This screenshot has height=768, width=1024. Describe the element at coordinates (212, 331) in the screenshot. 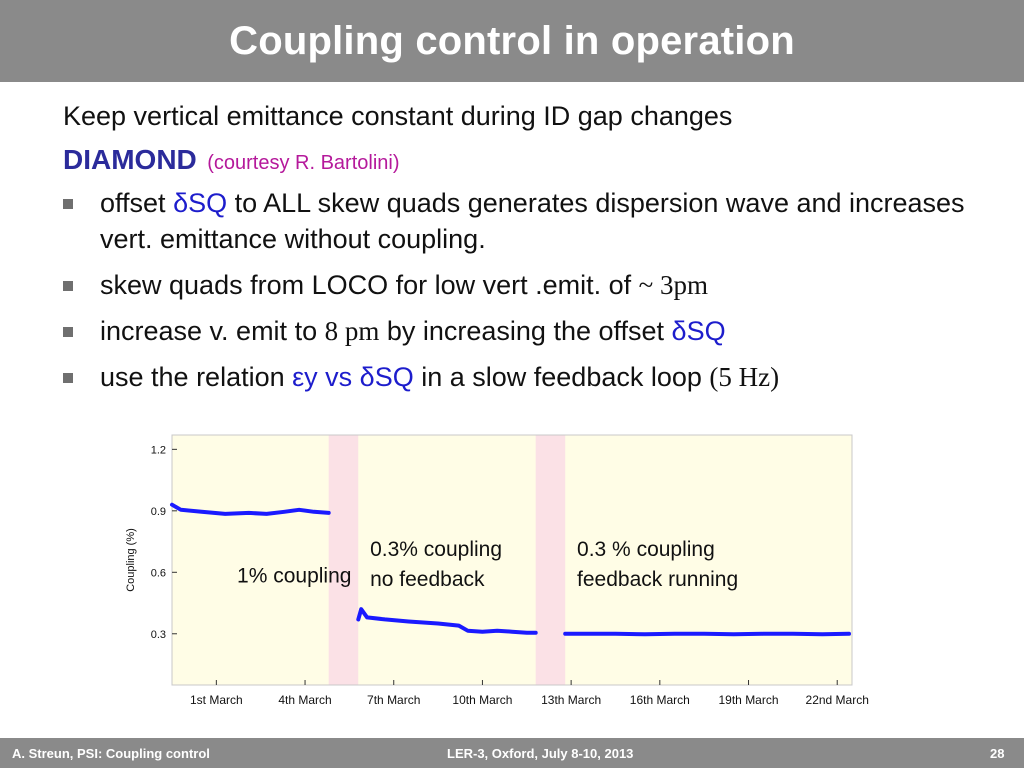

I see `bullet-text: increase v. emit to` at that location.